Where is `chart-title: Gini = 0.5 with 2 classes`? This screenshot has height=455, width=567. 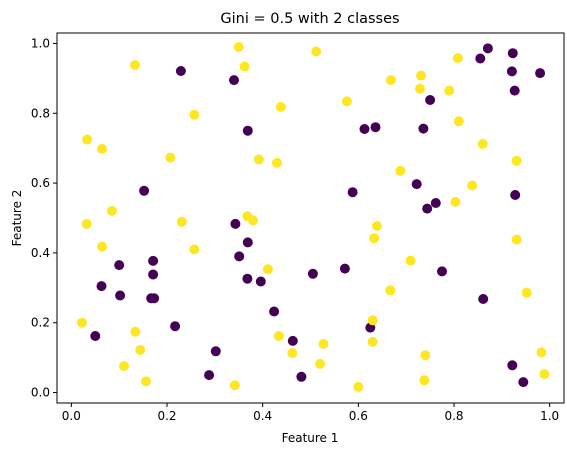
chart-title: Gini = 0.5 with 2 classes is located at coordinates (309, 19).